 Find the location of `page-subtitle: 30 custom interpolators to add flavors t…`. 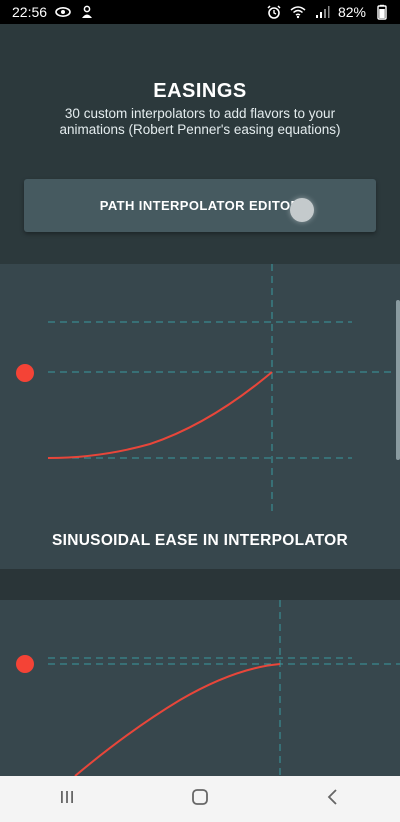

page-subtitle: 30 custom interpolators to add flavors t… is located at coordinates (200, 121).